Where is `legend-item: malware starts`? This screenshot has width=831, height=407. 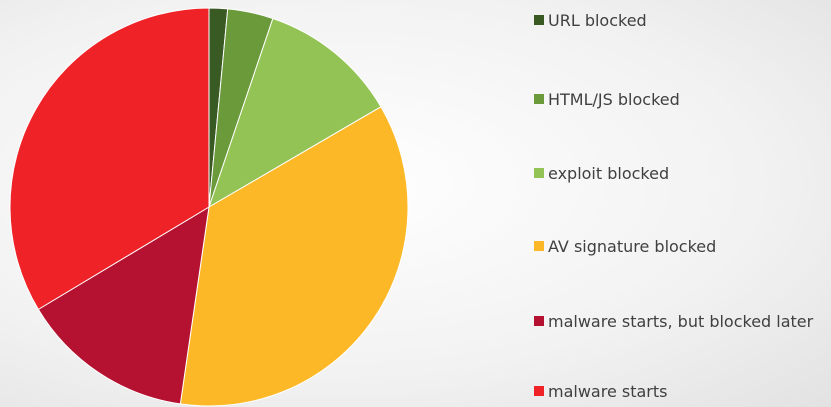
legend-item: malware starts is located at coordinates (681, 391).